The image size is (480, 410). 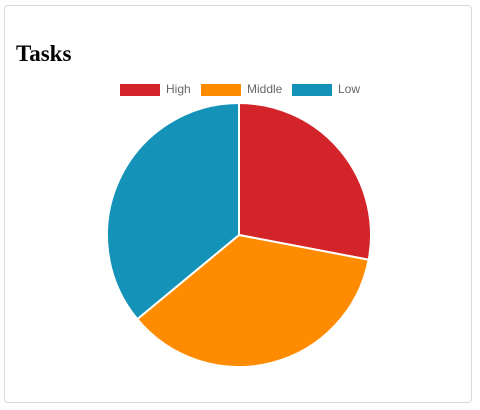 What do you see at coordinates (312, 90) in the screenshot?
I see `legend-swatch-low` at bounding box center [312, 90].